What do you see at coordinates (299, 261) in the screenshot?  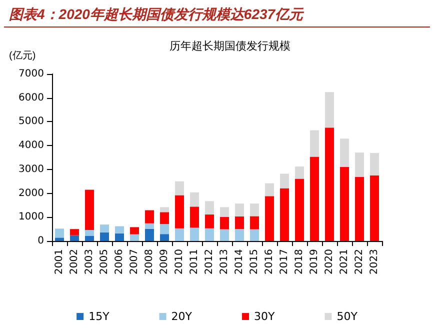 I see `x-tick-label: 2018` at bounding box center [299, 261].